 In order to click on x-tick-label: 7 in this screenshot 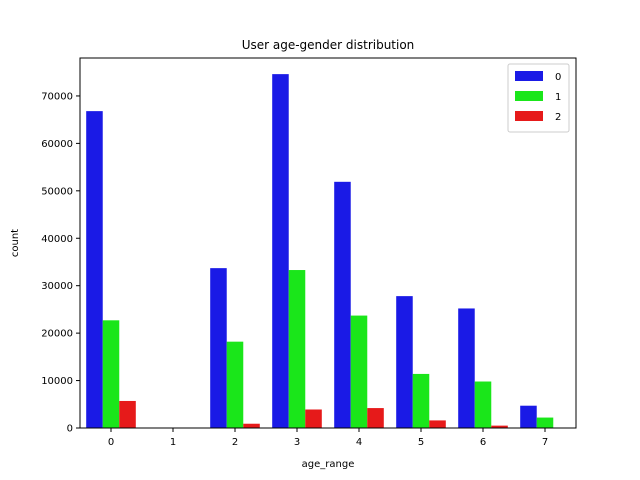, I will do `click(545, 442)`.